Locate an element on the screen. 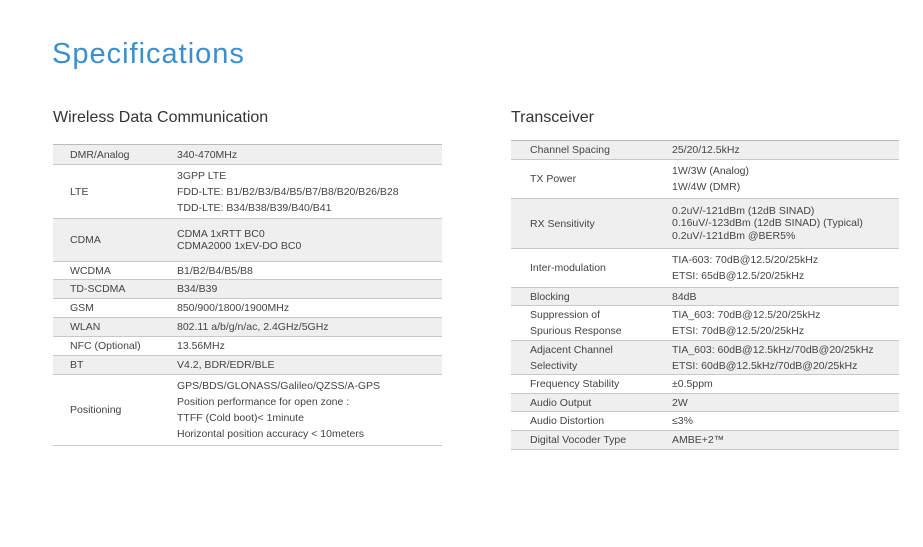  spec-value: V4.2, BDR/EDR/BLE is located at coordinates (225, 365).